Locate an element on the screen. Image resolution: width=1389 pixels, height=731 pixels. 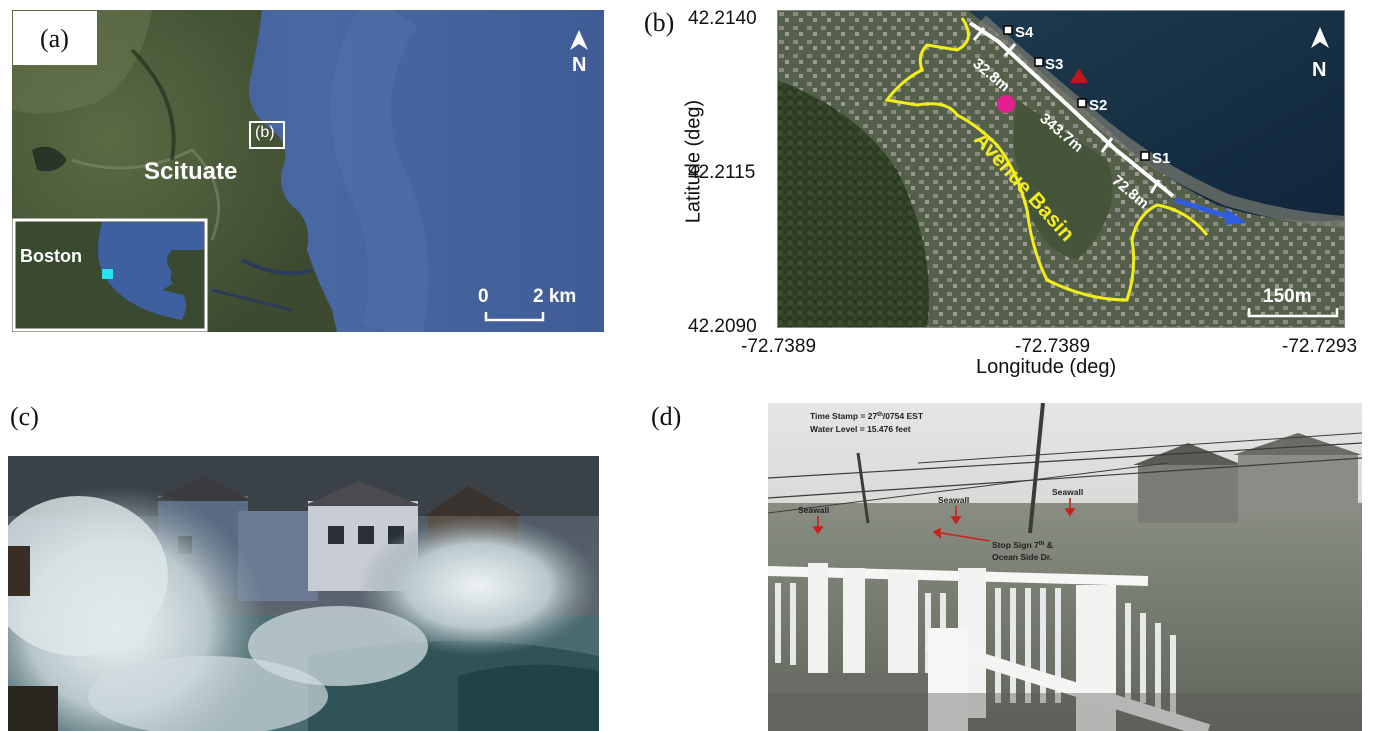
seawall-label-3: Seawall is located at coordinates (1067, 492).